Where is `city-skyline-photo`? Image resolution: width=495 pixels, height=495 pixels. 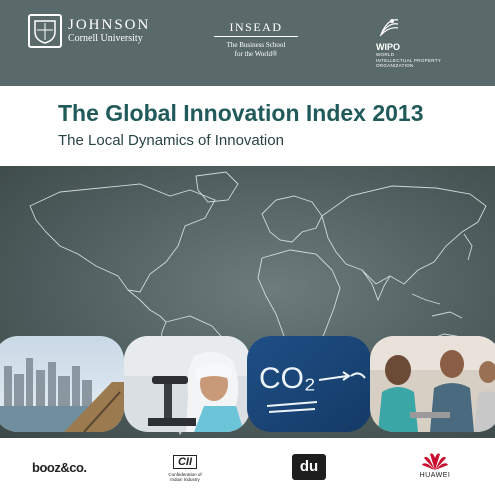
city-skyline-photo is located at coordinates (62, 384).